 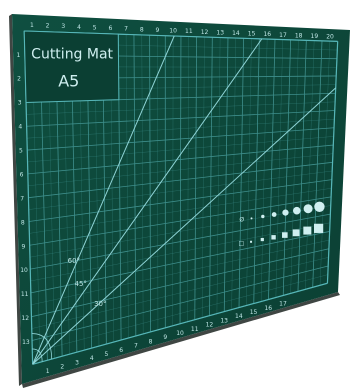 What do you see at coordinates (158, 30) in the screenshot?
I see `top-ruler-number: 9` at bounding box center [158, 30].